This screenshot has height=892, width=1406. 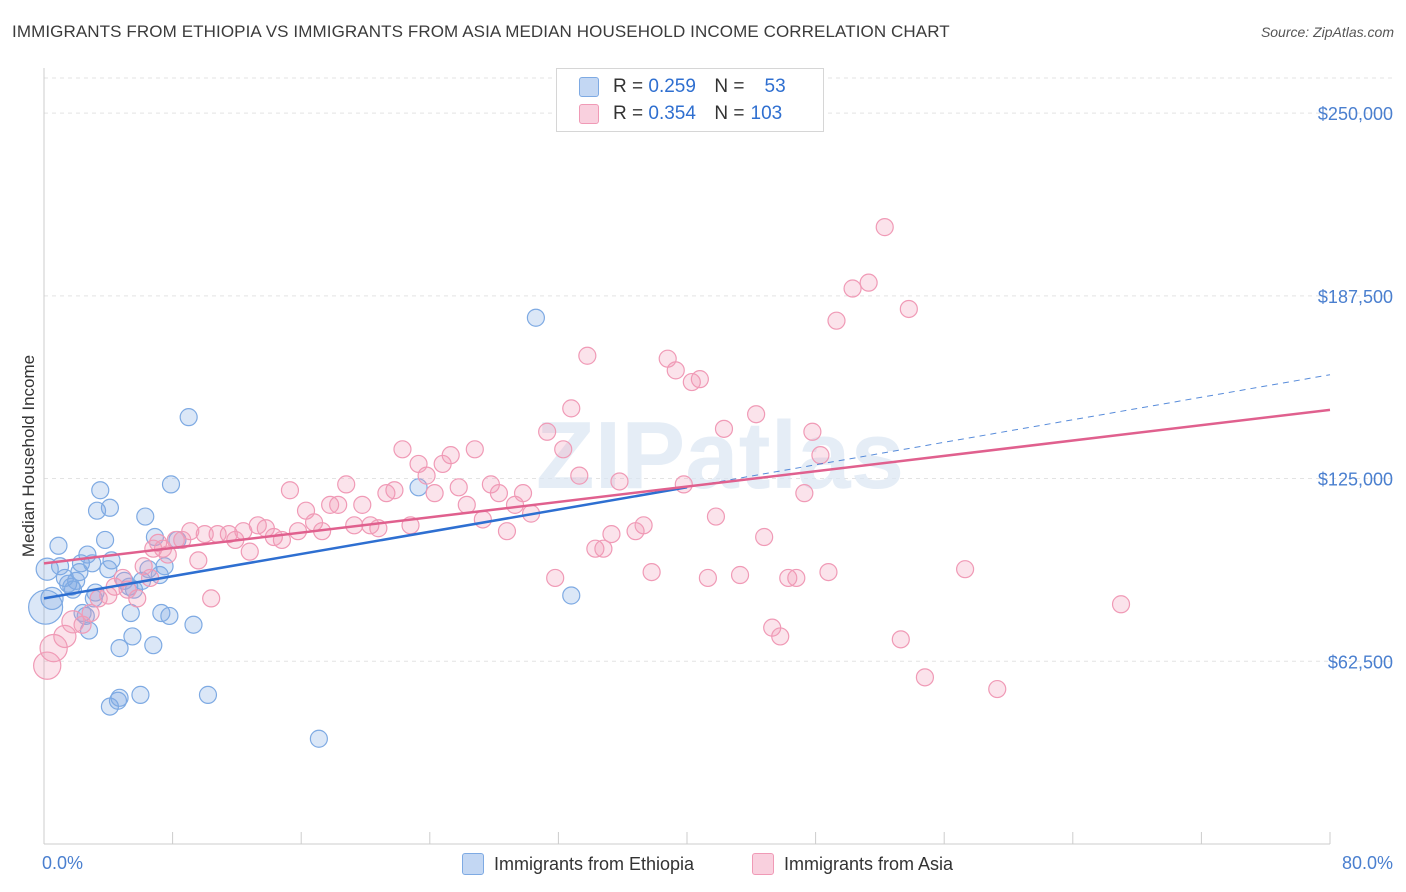 What do you see at coordinates (672, 86) in the screenshot?
I see `r-value: 0.259` at bounding box center [672, 86].